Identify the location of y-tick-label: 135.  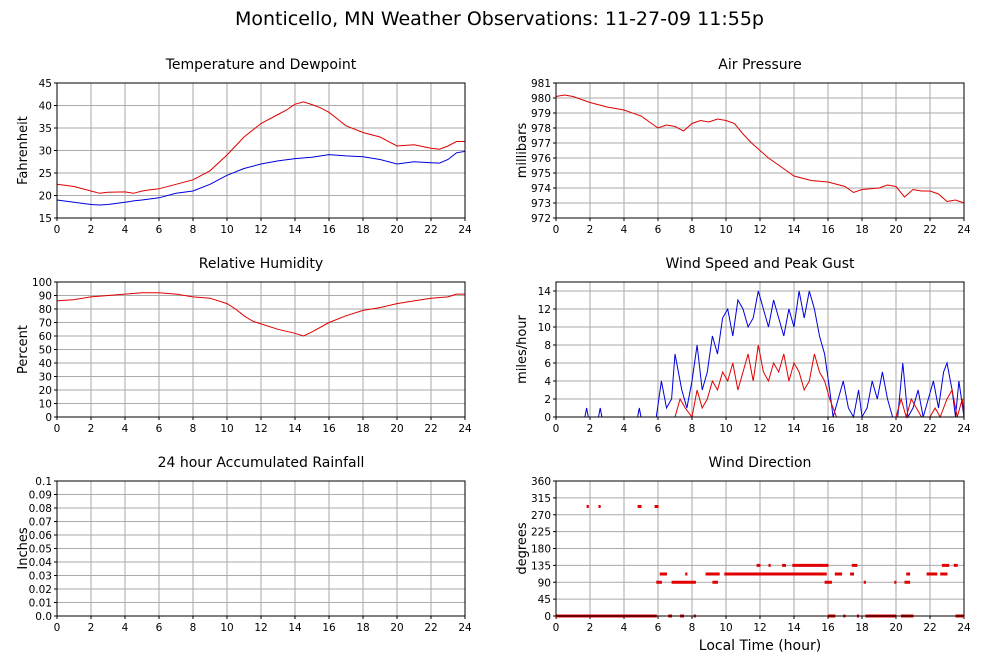
(541, 566).